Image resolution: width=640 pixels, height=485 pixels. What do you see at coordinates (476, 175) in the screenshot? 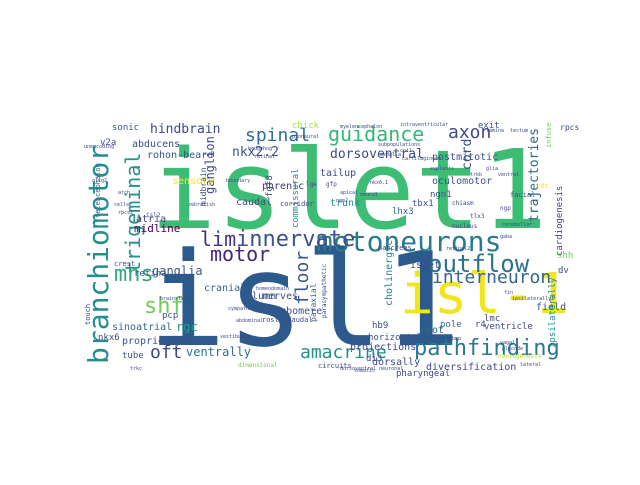
I see `word-trkb: trkb` at bounding box center [476, 175].